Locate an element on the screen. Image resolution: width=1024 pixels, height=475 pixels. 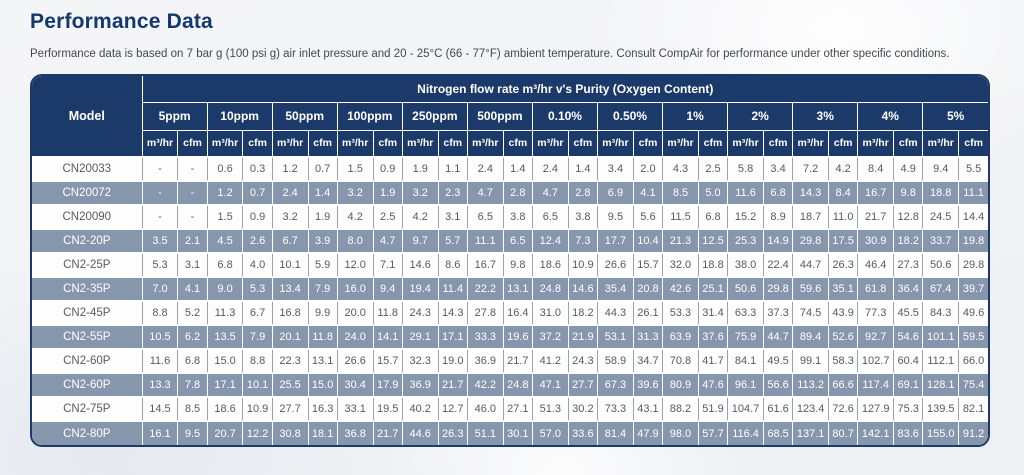
value-cell: 139.5 is located at coordinates (940, 408).